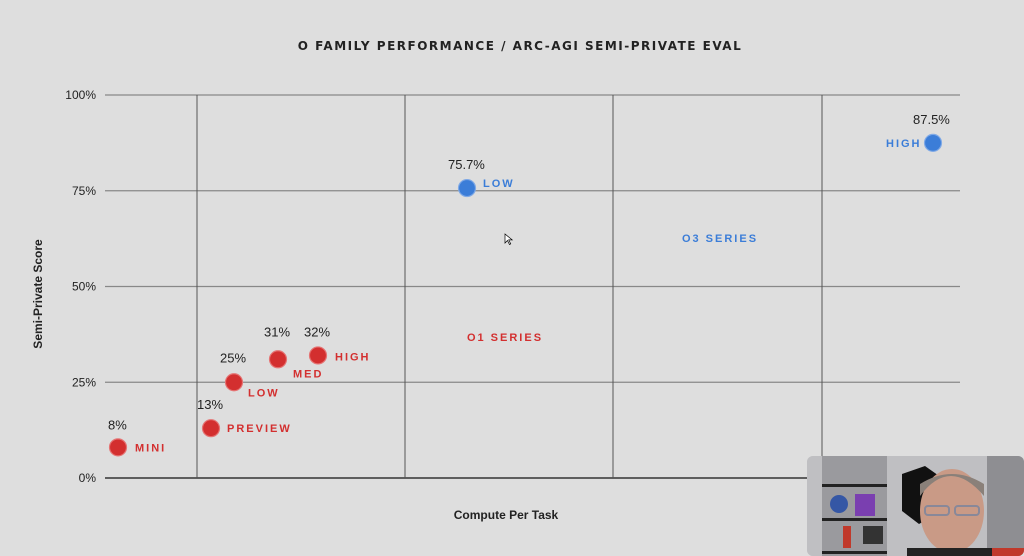 Image resolution: width=1024 pixels, height=556 pixels. What do you see at coordinates (259, 429) in the screenshot?
I see `point-name-label: PREVIEW` at bounding box center [259, 429].